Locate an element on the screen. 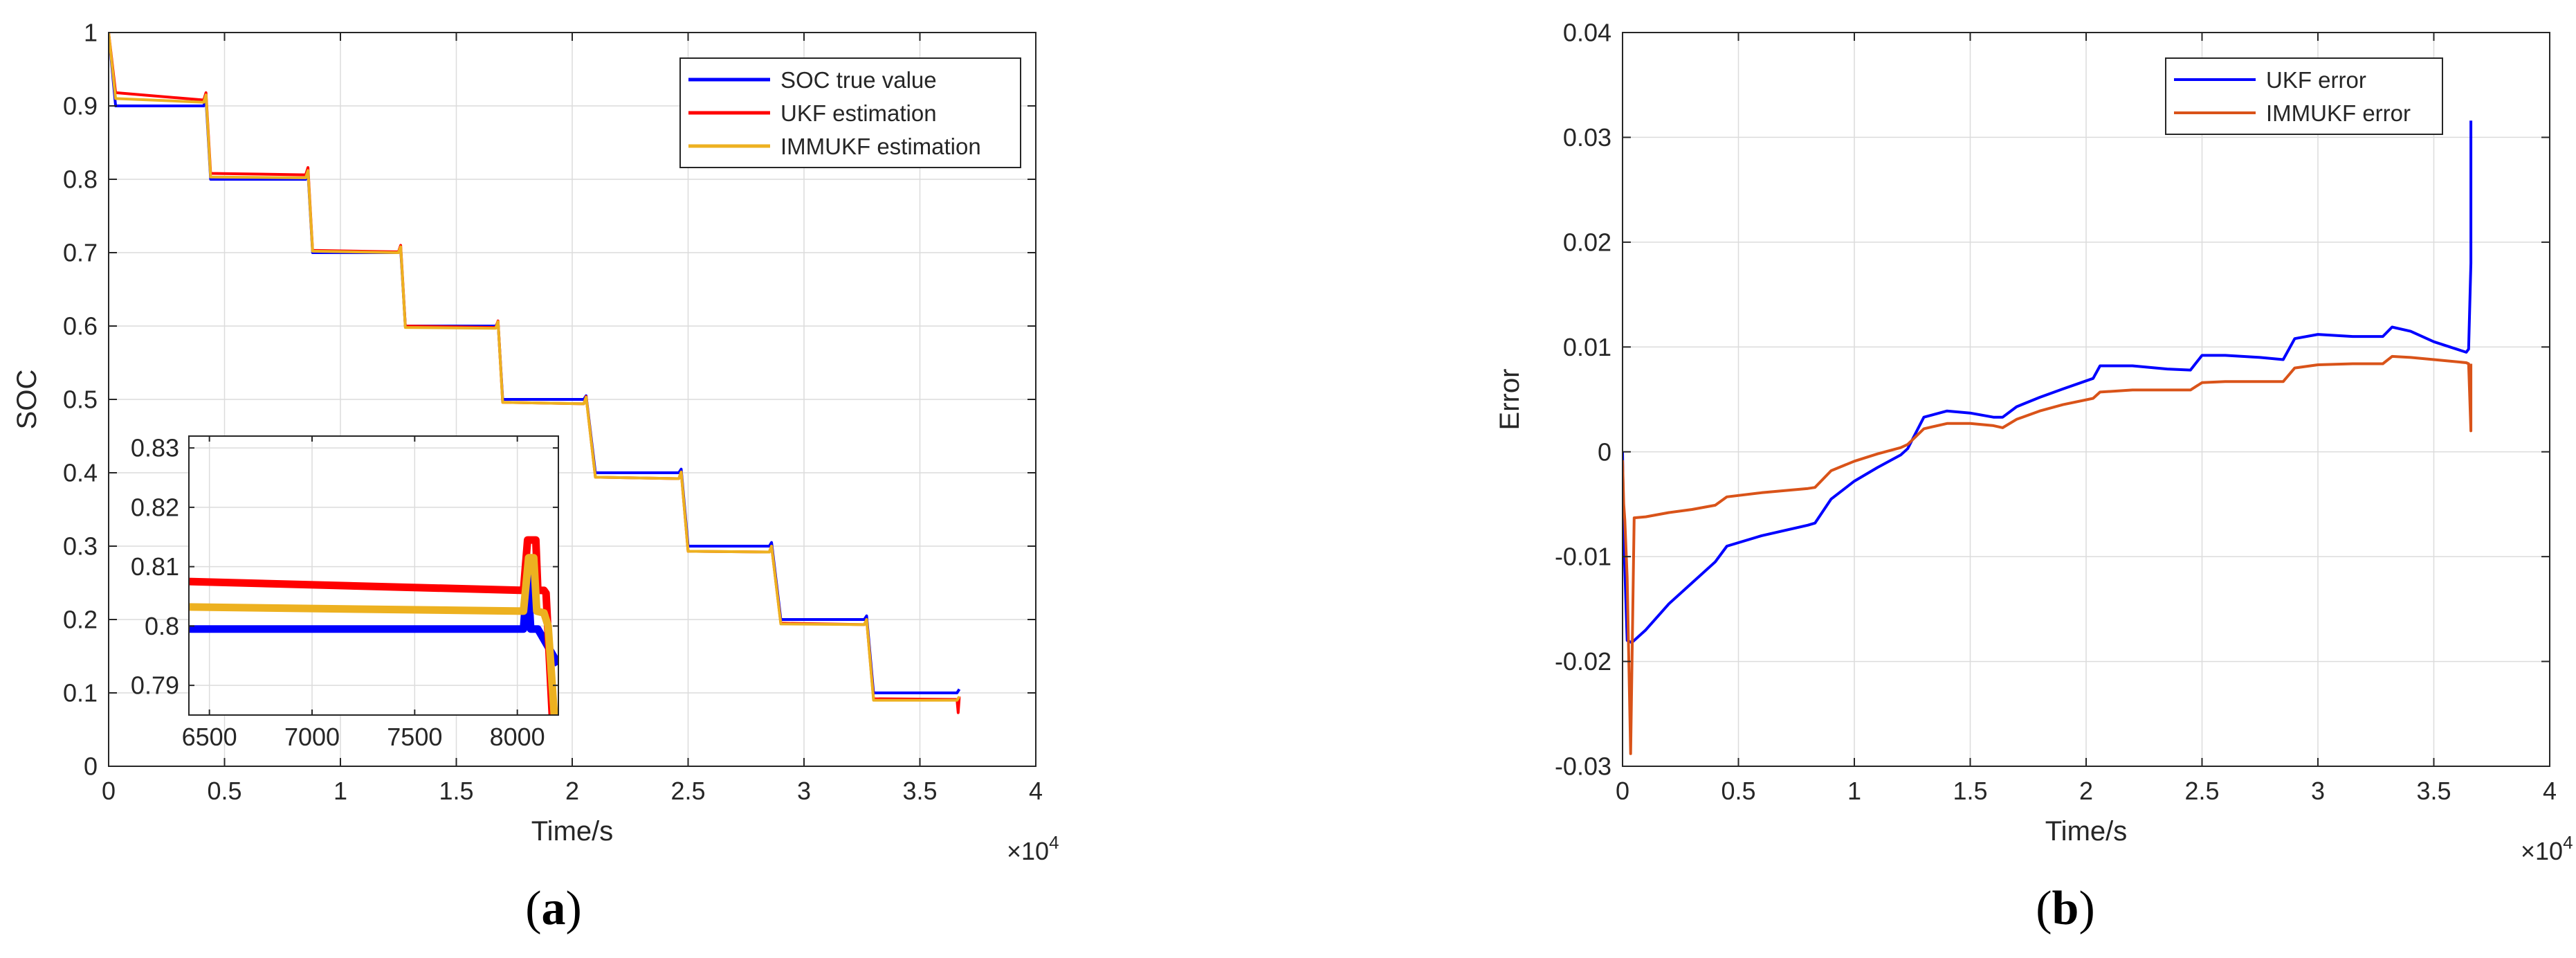 Image resolution: width=2576 pixels, height=958 pixels. caption-b-open: ( is located at coordinates (2044, 908).